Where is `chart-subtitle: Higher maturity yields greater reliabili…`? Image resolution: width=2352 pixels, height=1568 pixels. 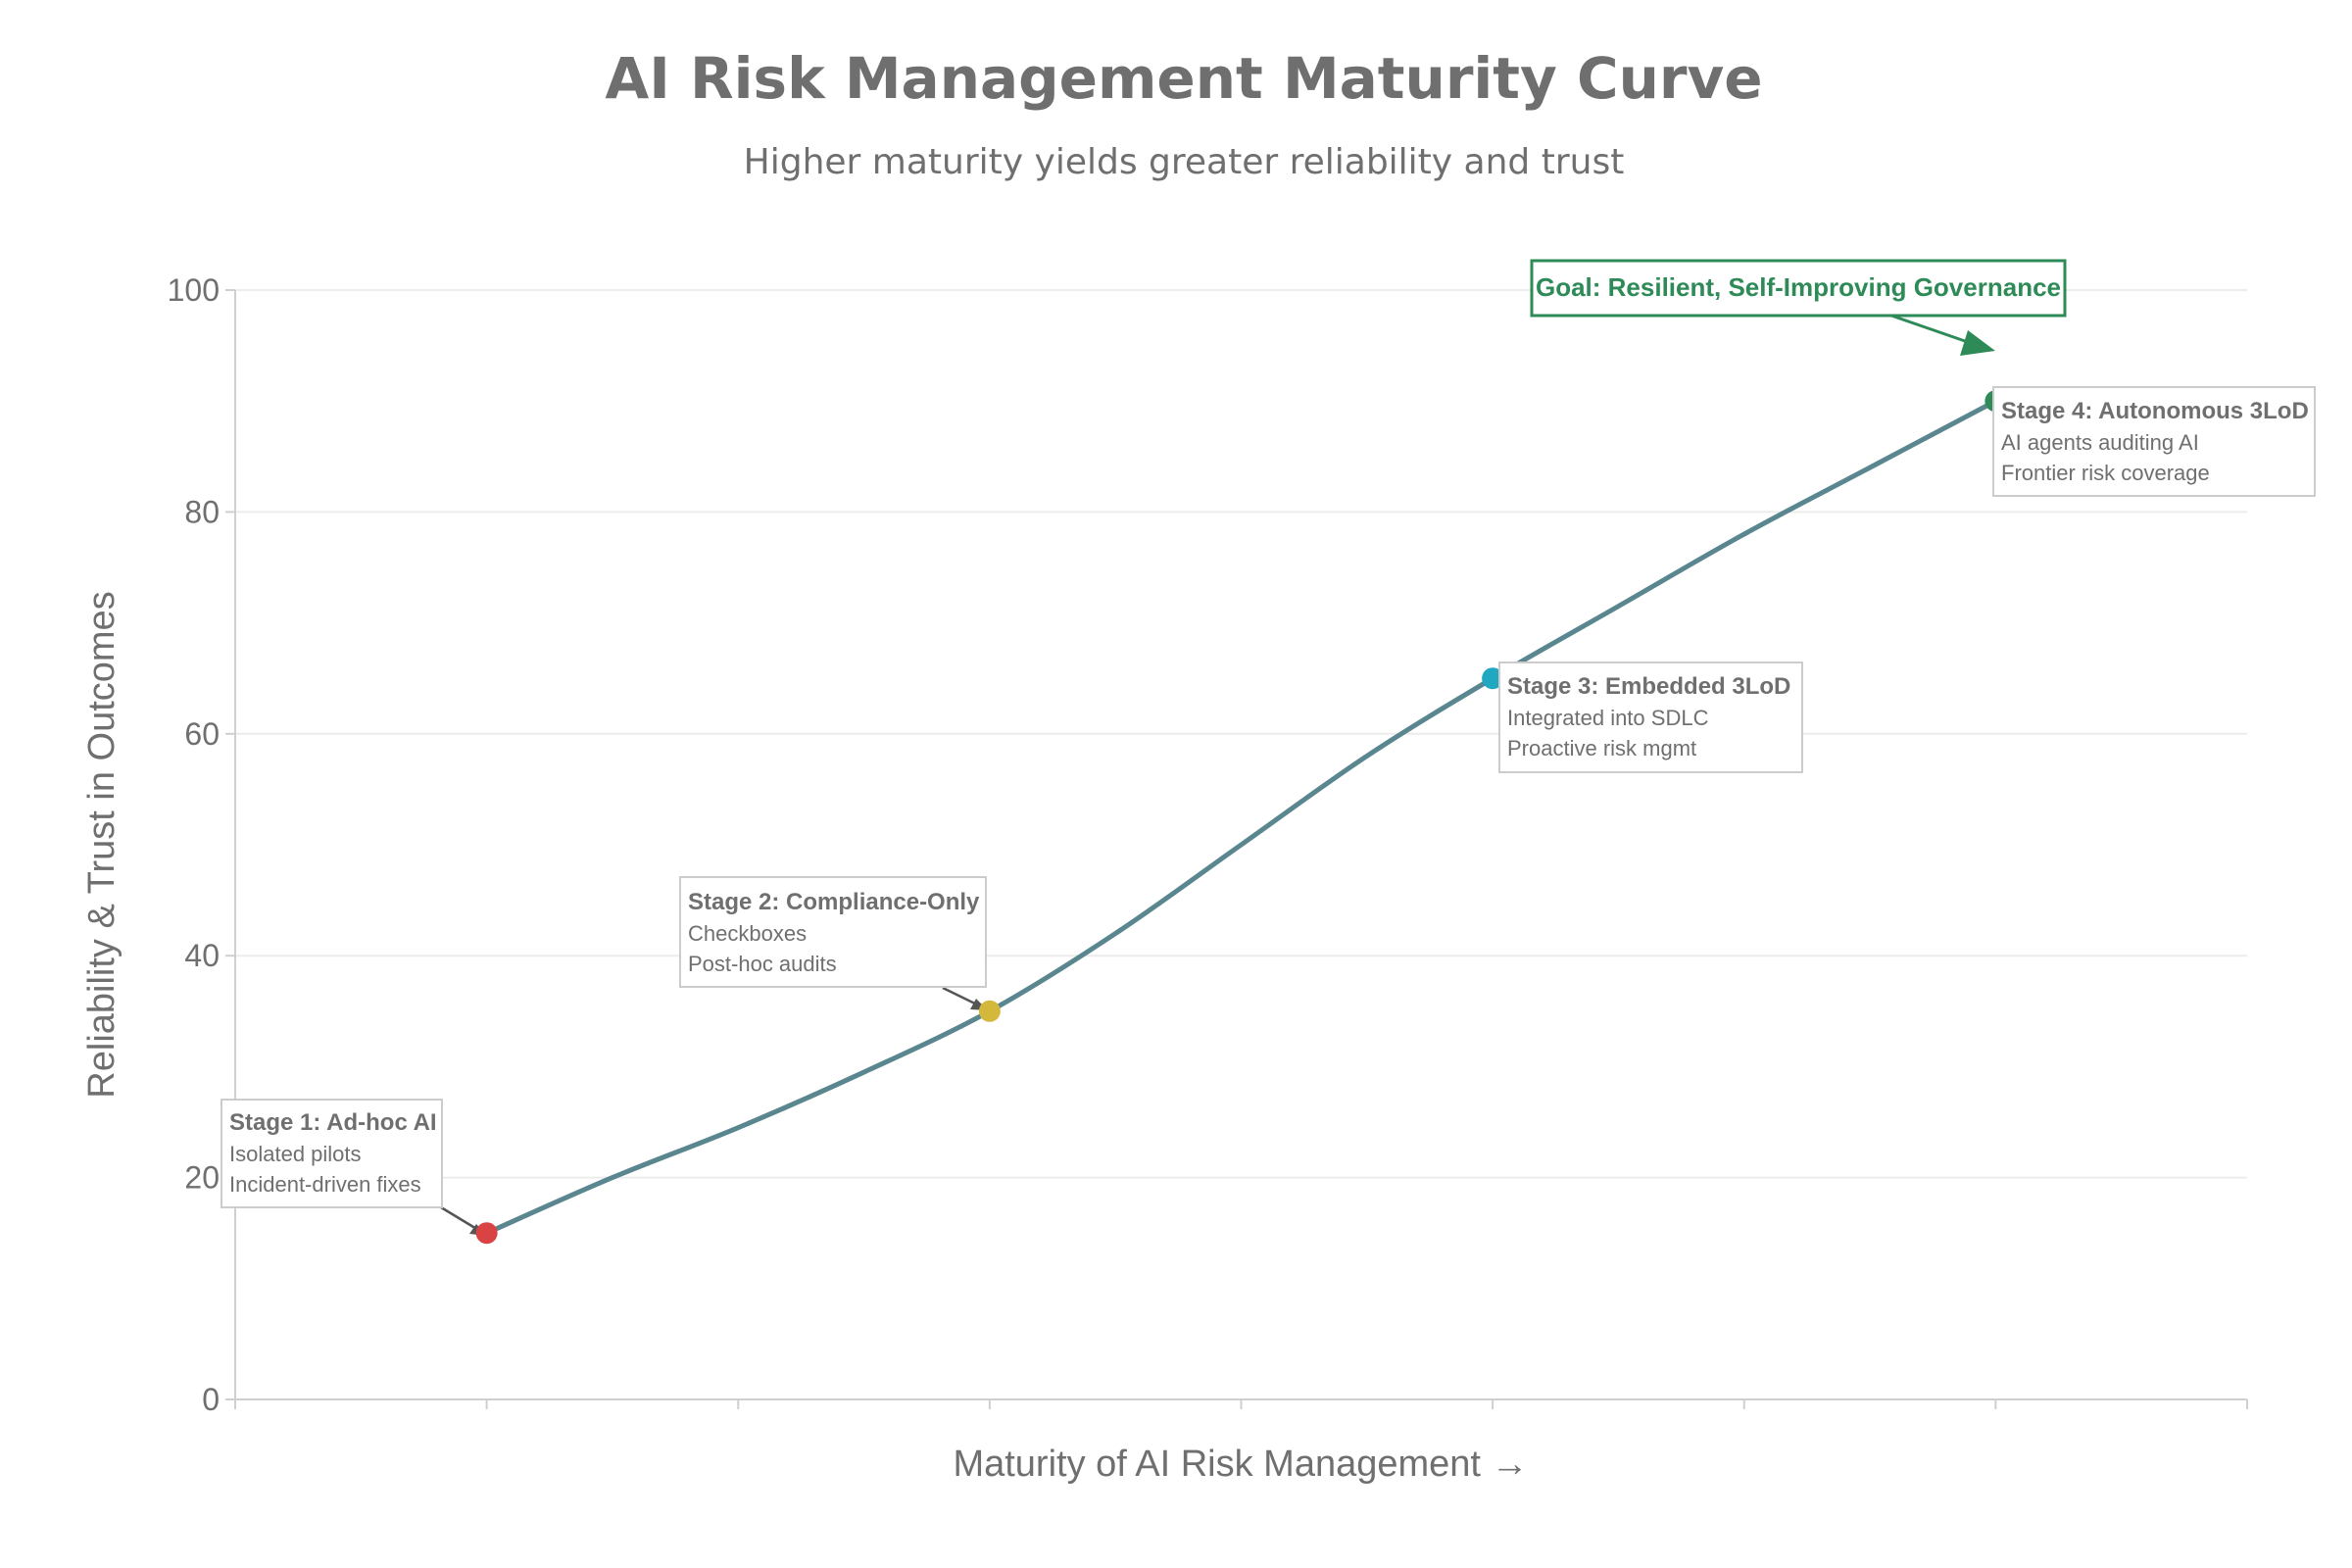 chart-subtitle: Higher maturity yields greater reliabili… is located at coordinates (1184, 162).